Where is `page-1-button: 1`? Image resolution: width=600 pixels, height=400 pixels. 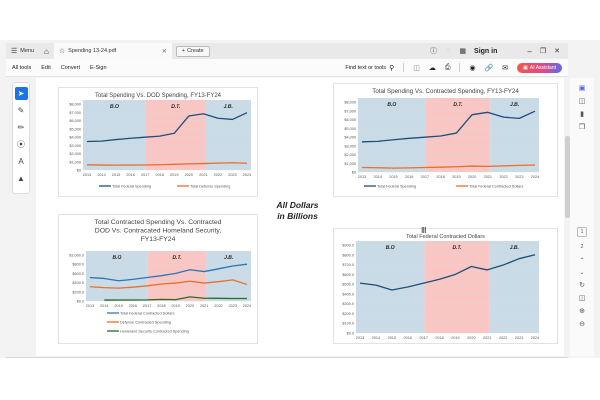 page-1-button: 1 is located at coordinates (582, 232).